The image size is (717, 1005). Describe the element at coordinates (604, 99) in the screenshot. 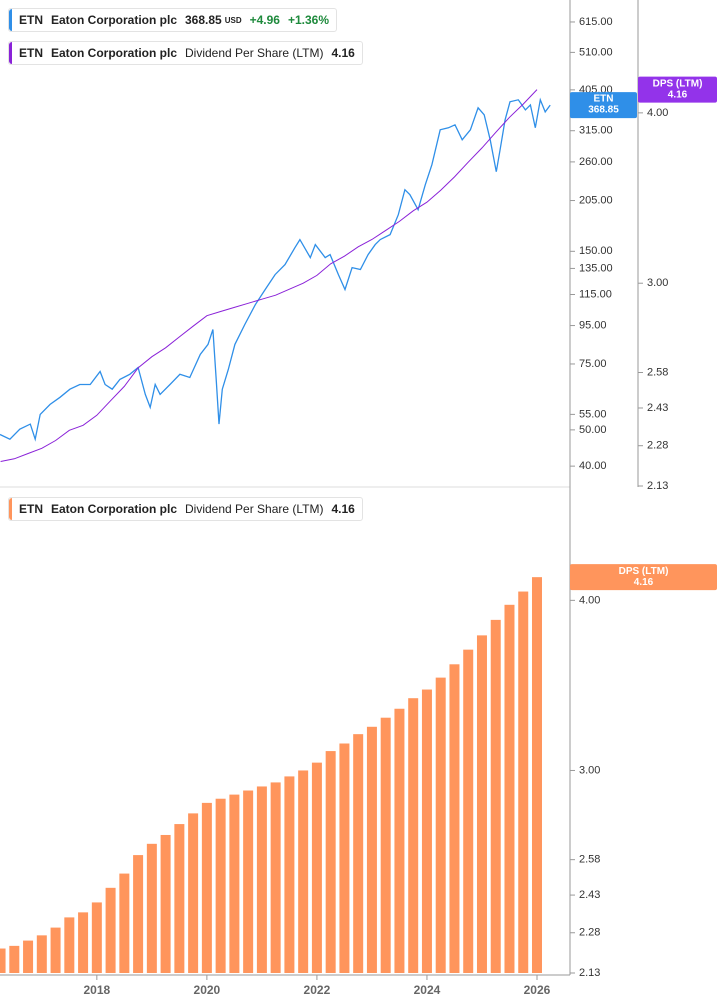

I see `price-tag-name: ETN` at that location.